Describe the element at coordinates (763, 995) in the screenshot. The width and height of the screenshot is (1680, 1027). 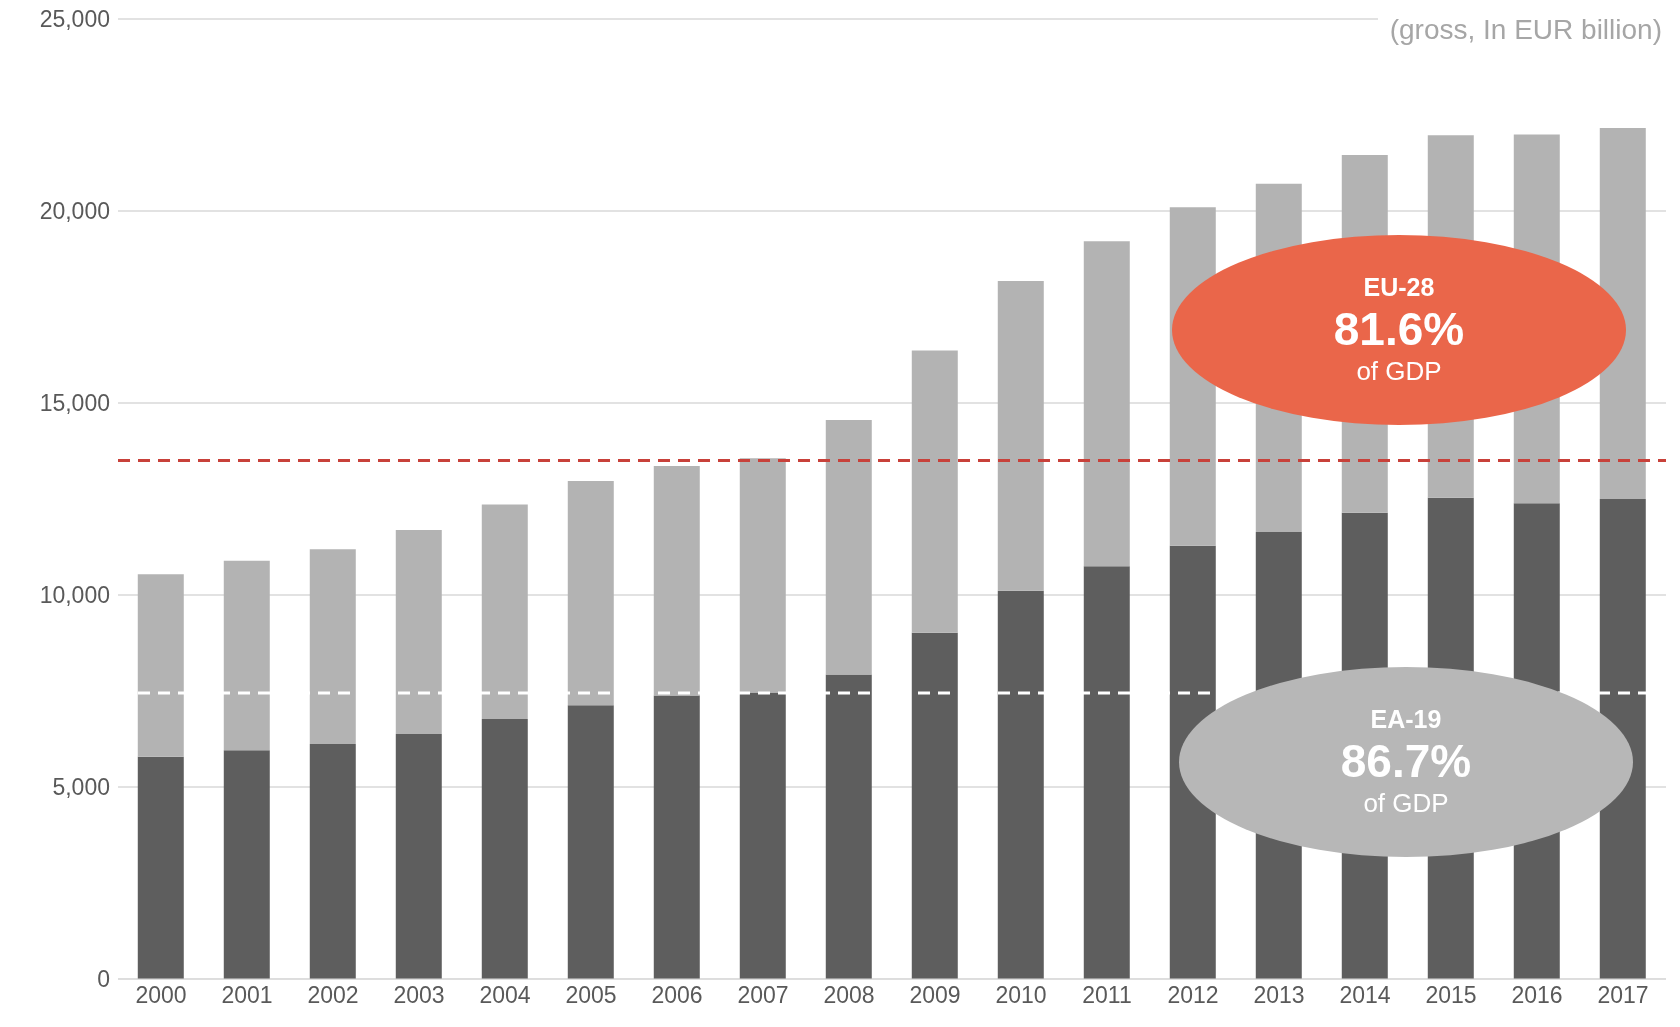
I see `x-tick-label: 2007` at that location.